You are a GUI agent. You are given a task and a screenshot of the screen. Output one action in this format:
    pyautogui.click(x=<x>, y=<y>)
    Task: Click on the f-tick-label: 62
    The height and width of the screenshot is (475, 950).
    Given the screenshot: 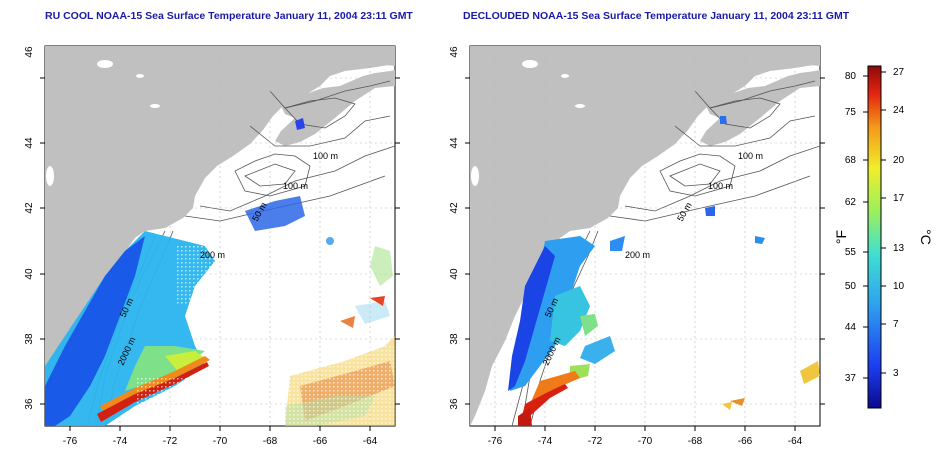 What is the action you would take?
    pyautogui.click(x=851, y=202)
    